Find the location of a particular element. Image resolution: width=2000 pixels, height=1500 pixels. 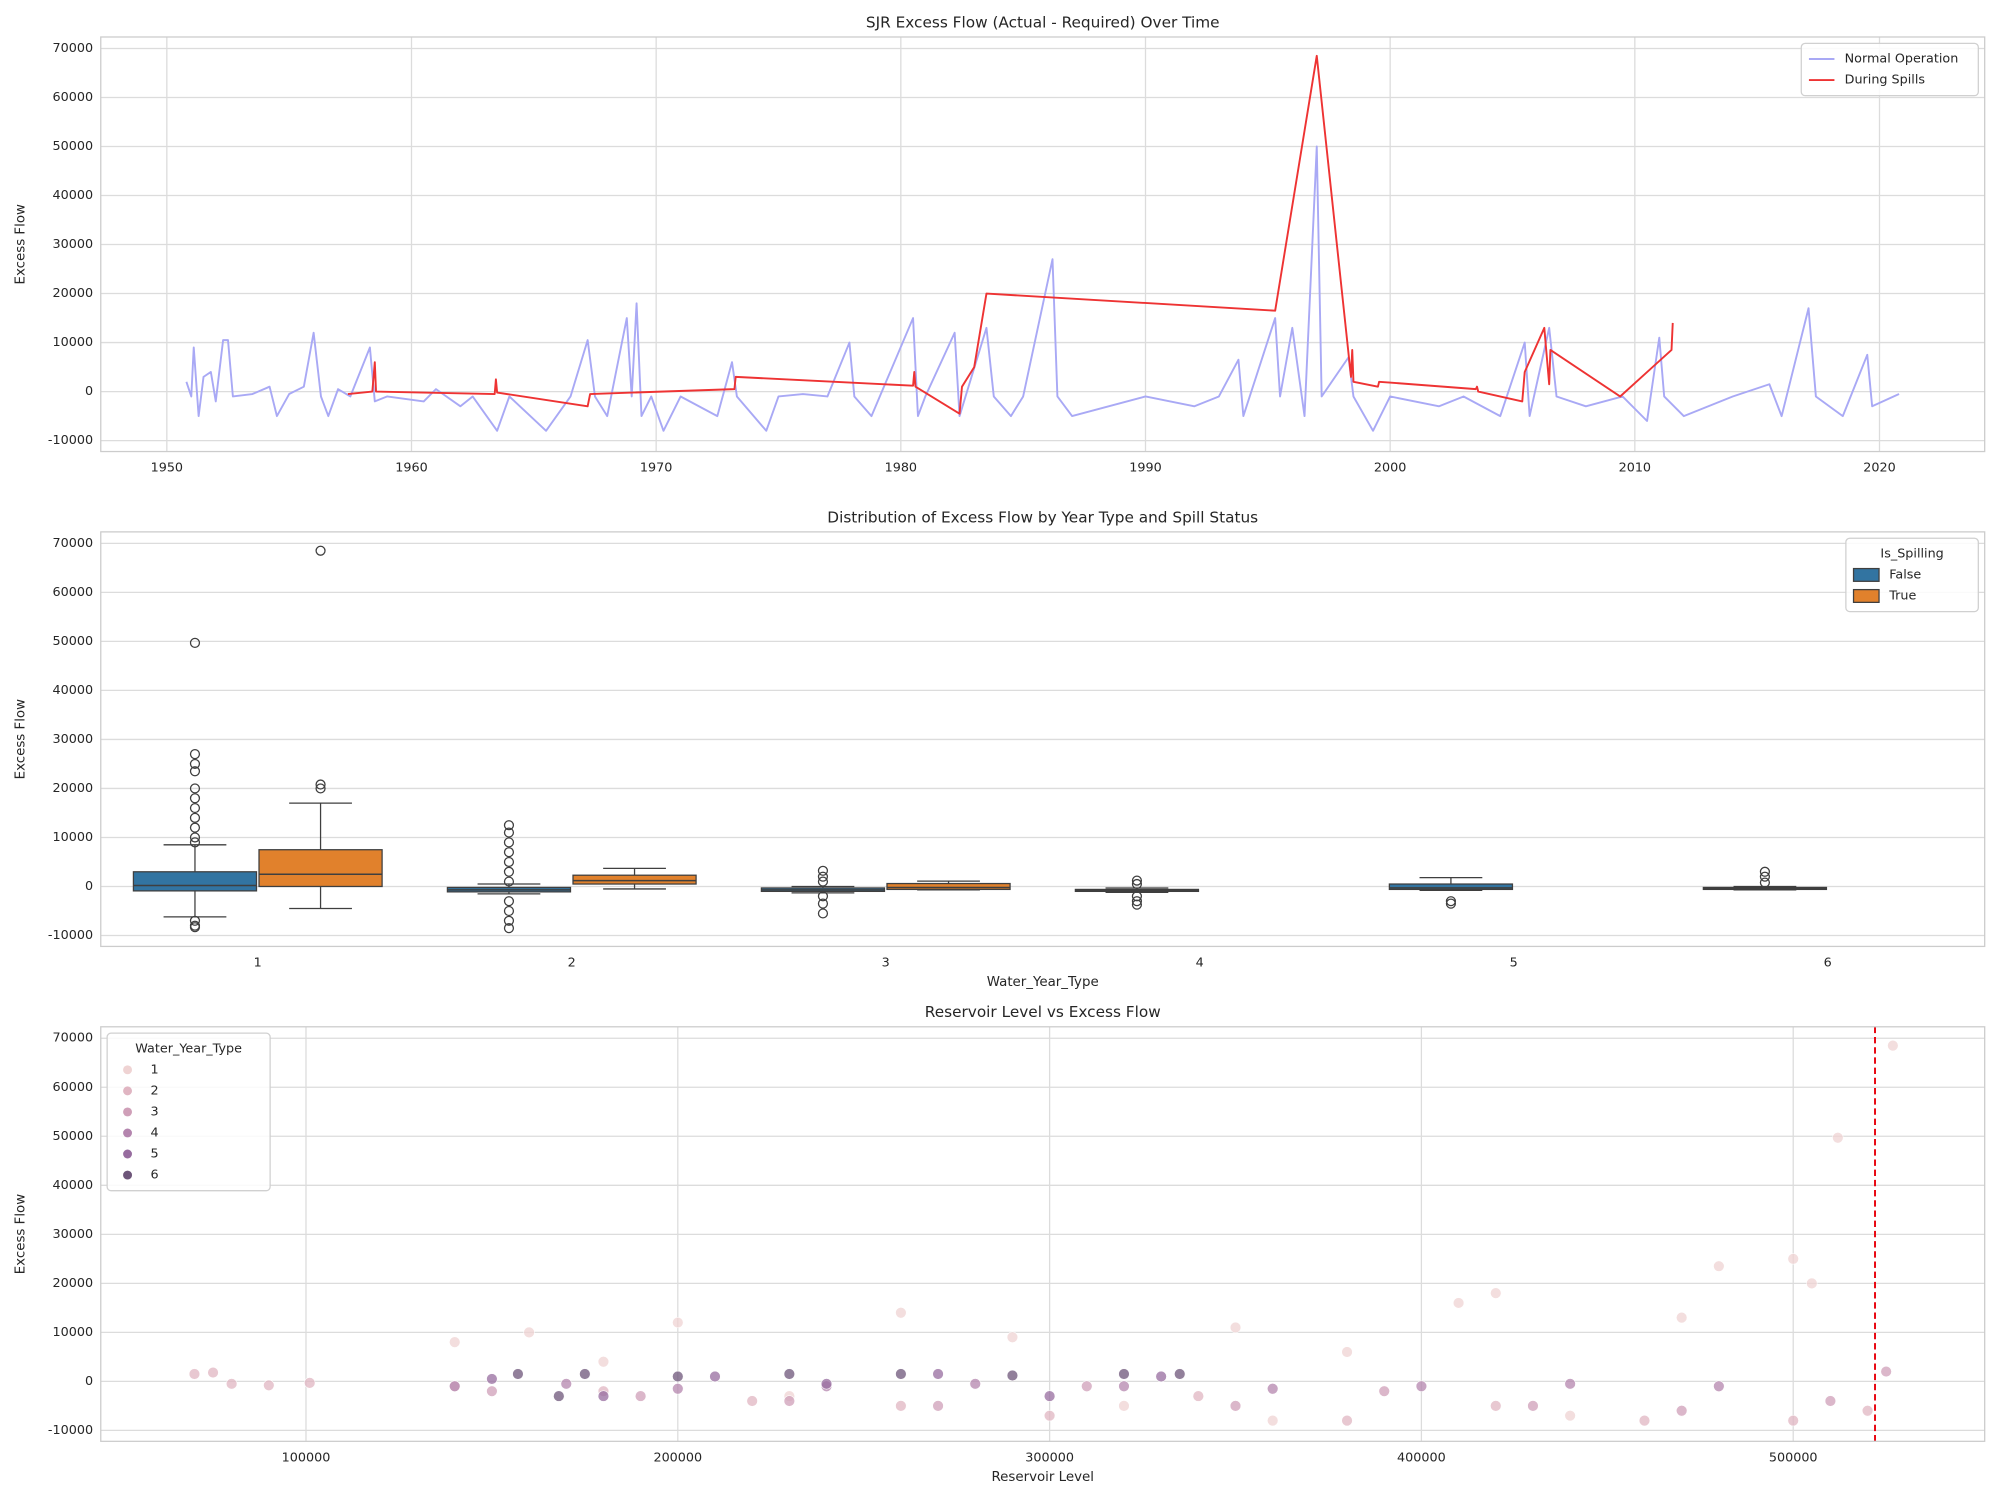

y-tick-label: 0 is located at coordinates (89, 886).